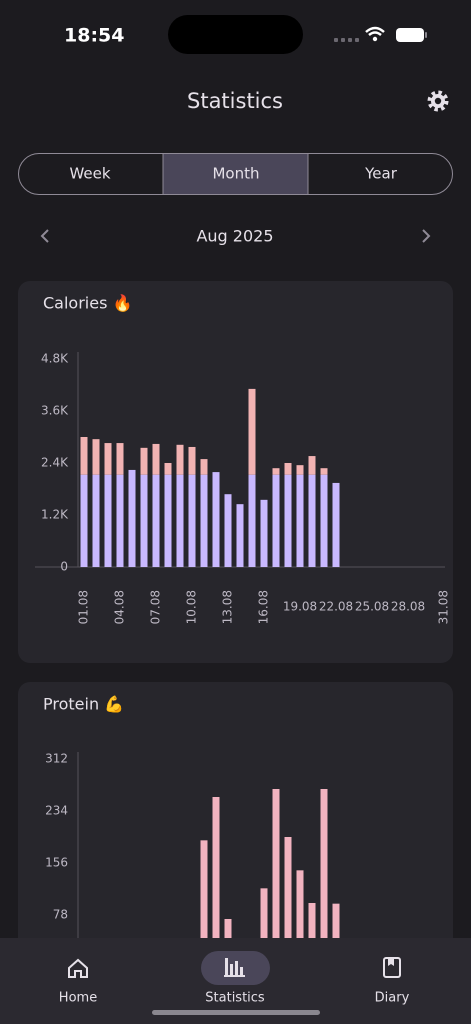 The height and width of the screenshot is (1024, 471). What do you see at coordinates (55, 515) in the screenshot?
I see `y-tick-label: 1.2K` at bounding box center [55, 515].